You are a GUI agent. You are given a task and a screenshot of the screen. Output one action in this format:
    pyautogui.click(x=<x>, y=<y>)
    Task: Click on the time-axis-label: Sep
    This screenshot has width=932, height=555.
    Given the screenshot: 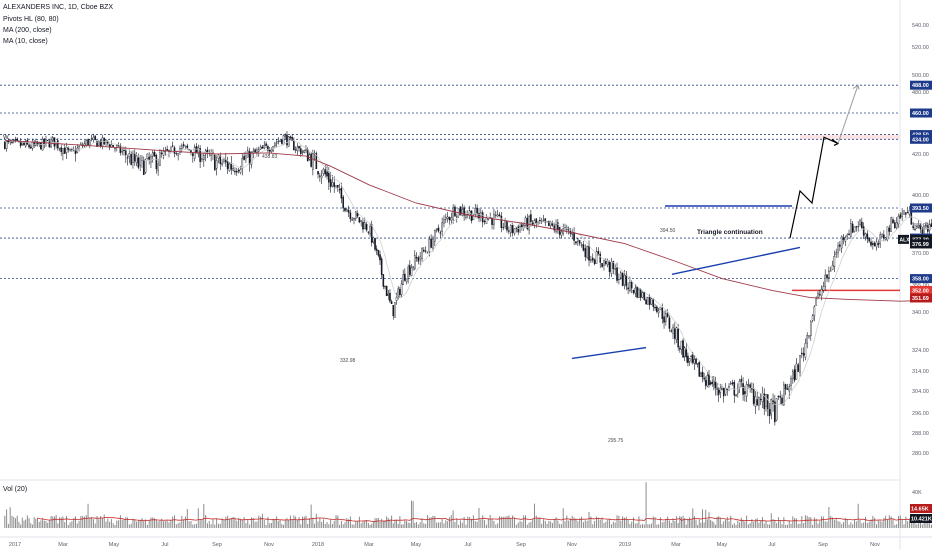 What is the action you would take?
    pyautogui.click(x=823, y=545)
    